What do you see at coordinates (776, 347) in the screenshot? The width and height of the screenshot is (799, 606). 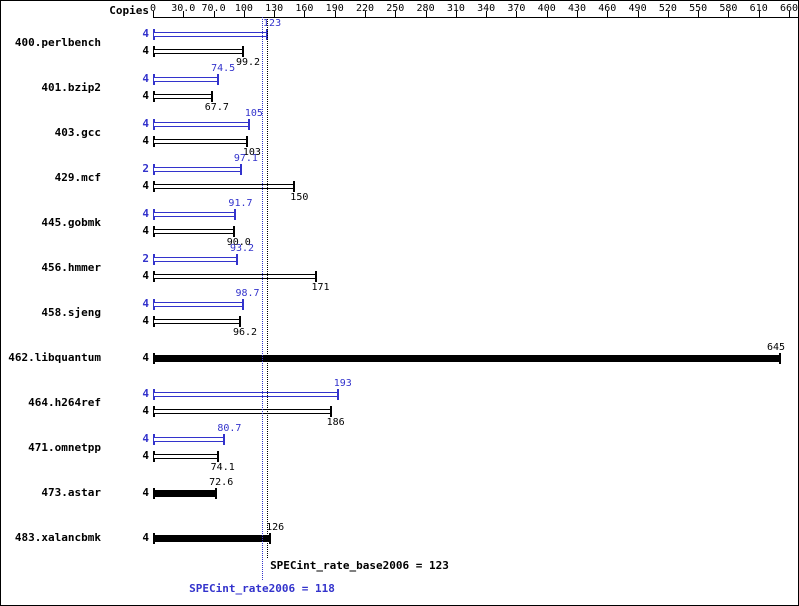 I see `bar-value-label: 645` at bounding box center [776, 347].